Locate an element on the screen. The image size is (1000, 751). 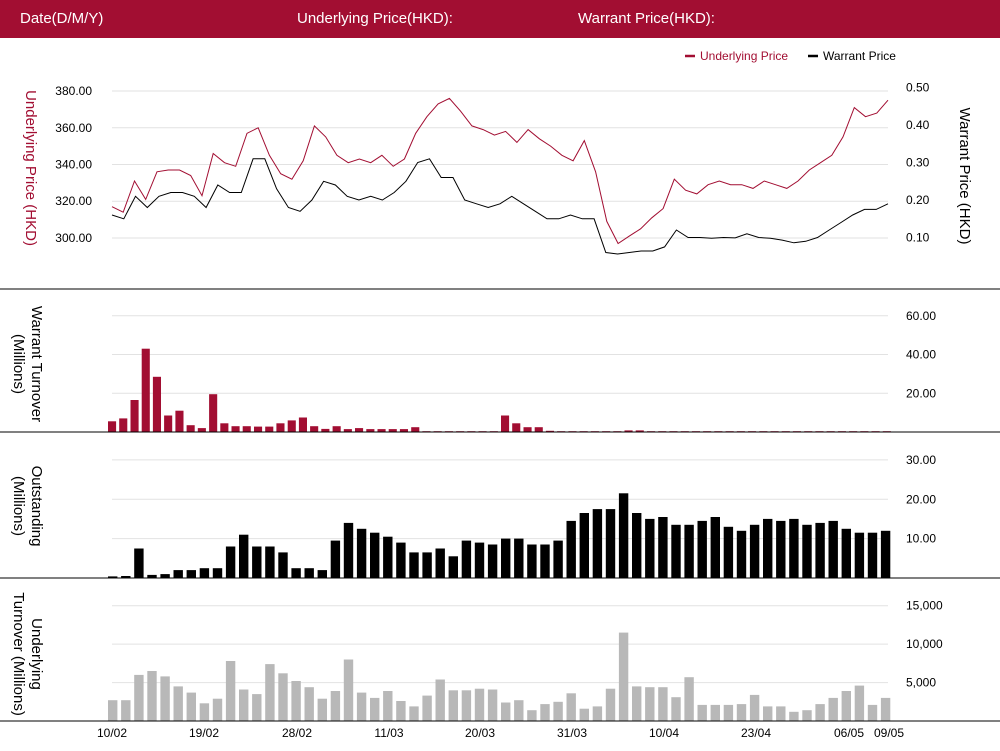
right-axis-tick-label: 5,000 is located at coordinates (921, 683).